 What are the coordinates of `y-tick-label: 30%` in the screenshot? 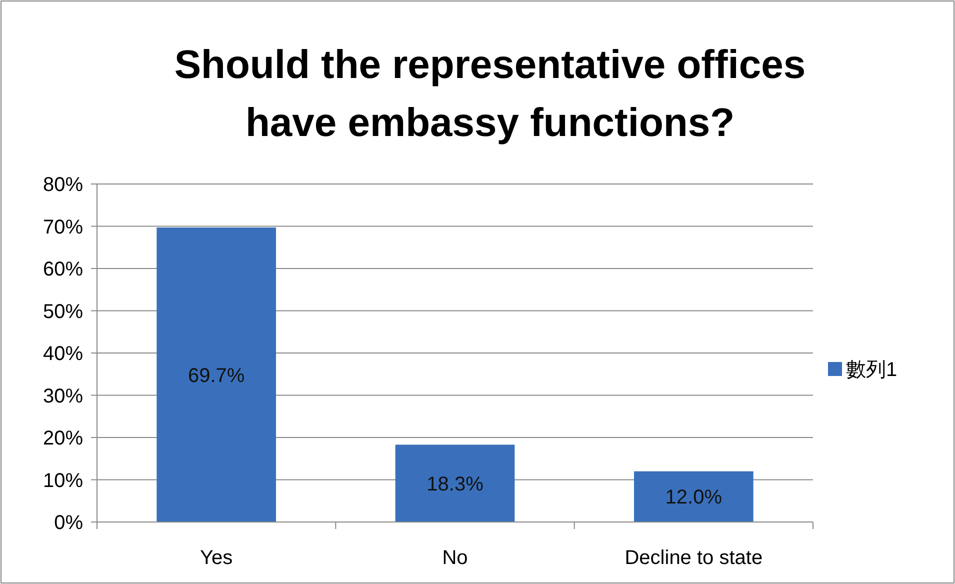 It's located at (63, 396).